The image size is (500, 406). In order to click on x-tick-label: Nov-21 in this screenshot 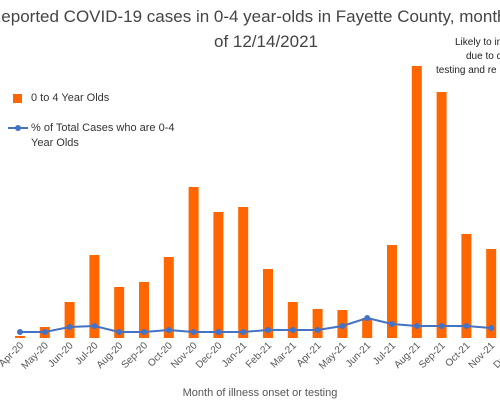, I will do `click(482, 355)`.